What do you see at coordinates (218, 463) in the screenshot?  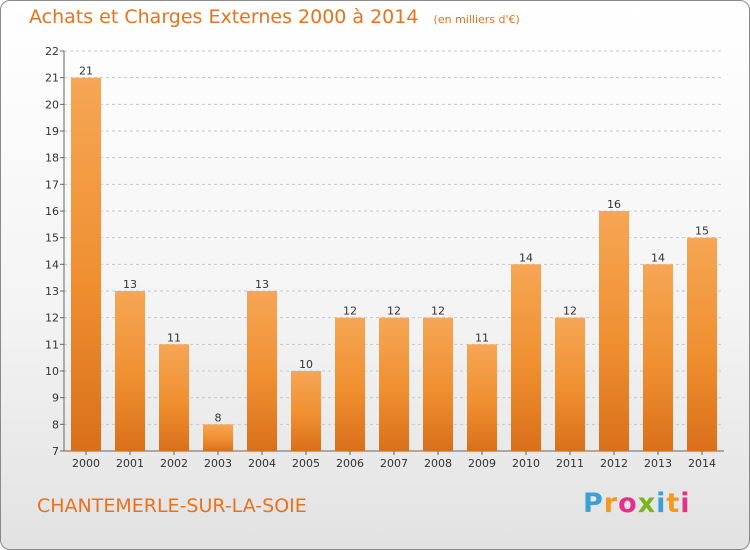 I see `x-tick-label-2003: 2003` at bounding box center [218, 463].